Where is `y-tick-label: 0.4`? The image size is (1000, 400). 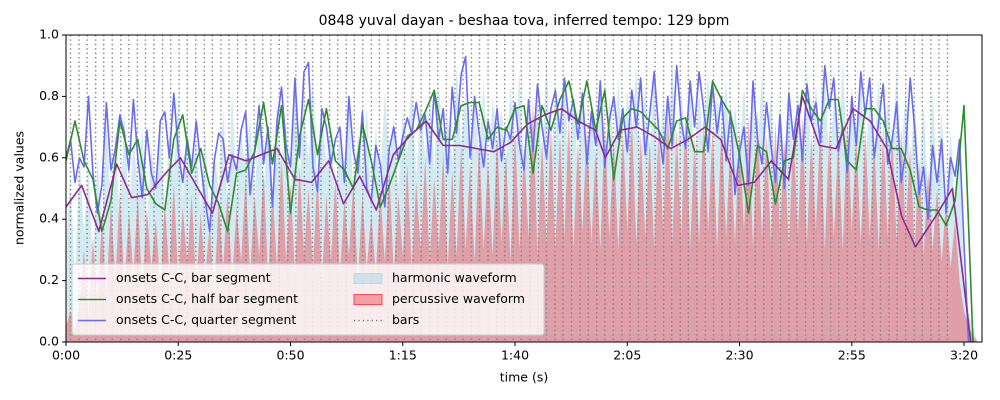 y-tick-label: 0.4 is located at coordinates (49, 218).